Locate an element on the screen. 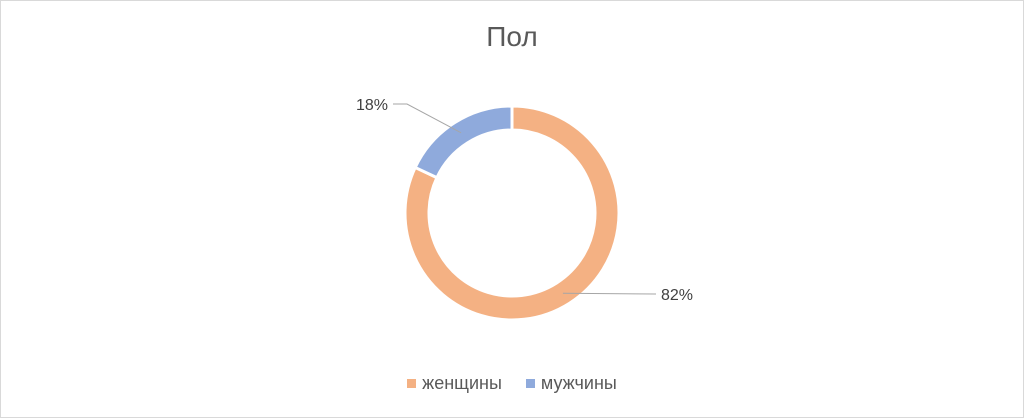 This screenshot has width=1024, height=418. leader-line-women is located at coordinates (609, 293).